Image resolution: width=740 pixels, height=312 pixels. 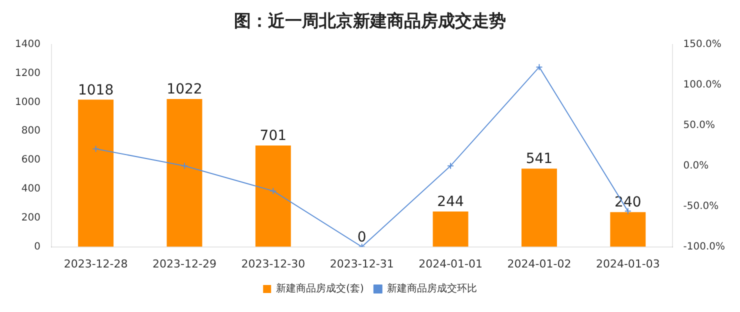 I want to click on y-tick-label: 800, so click(x=30, y=131).